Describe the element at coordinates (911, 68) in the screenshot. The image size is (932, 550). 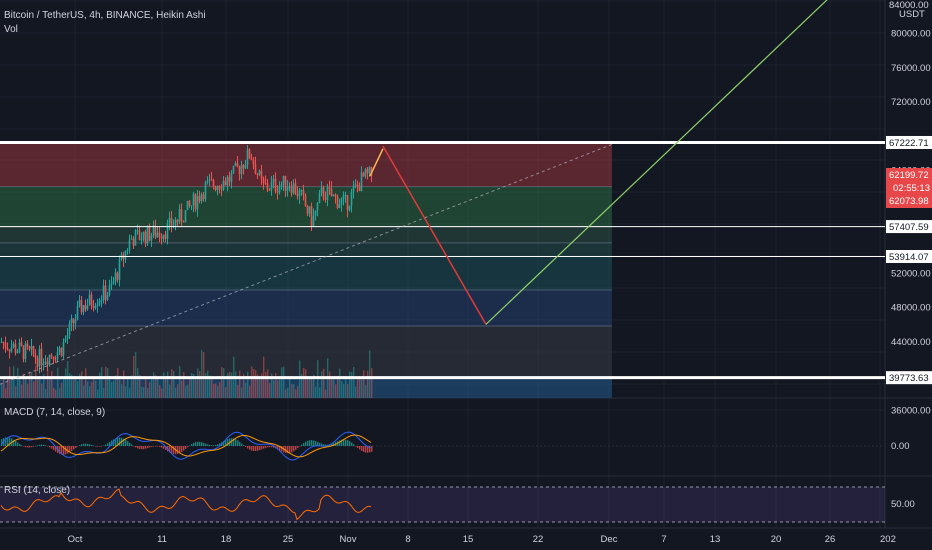
I see `price-tick-label: 76000.00` at that location.